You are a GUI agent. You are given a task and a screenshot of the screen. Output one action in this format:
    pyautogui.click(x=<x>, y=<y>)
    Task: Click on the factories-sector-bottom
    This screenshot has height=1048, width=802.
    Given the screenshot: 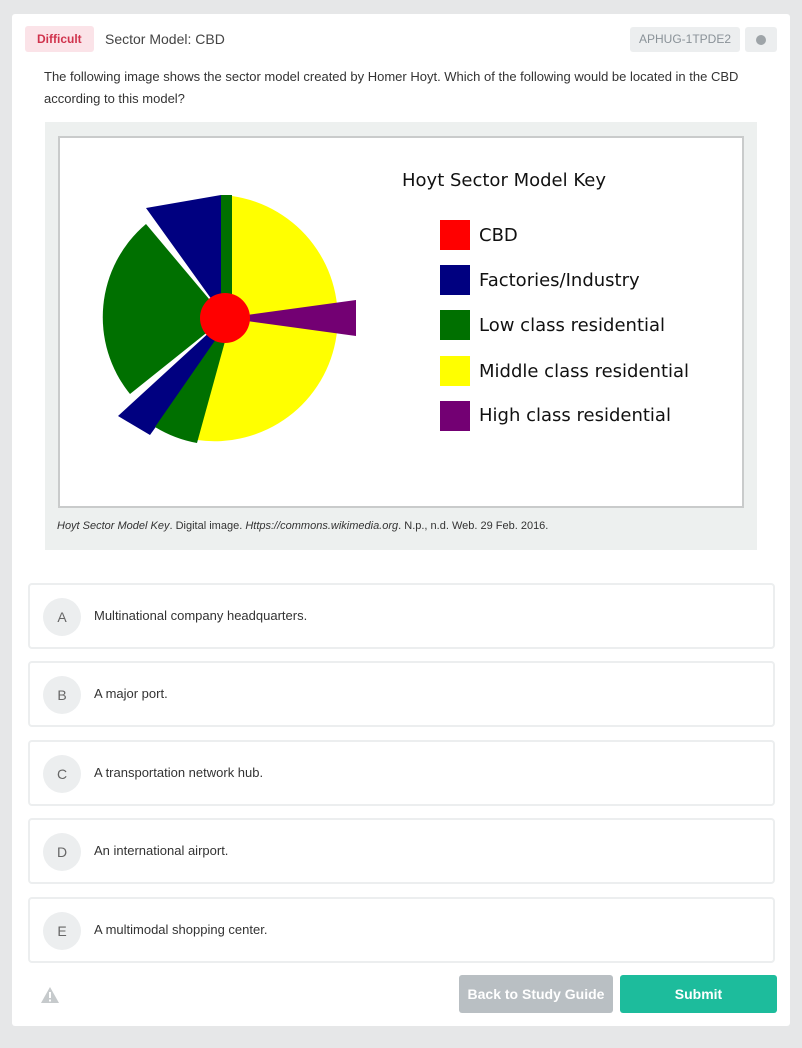 What is the action you would take?
    pyautogui.click(x=176, y=376)
    